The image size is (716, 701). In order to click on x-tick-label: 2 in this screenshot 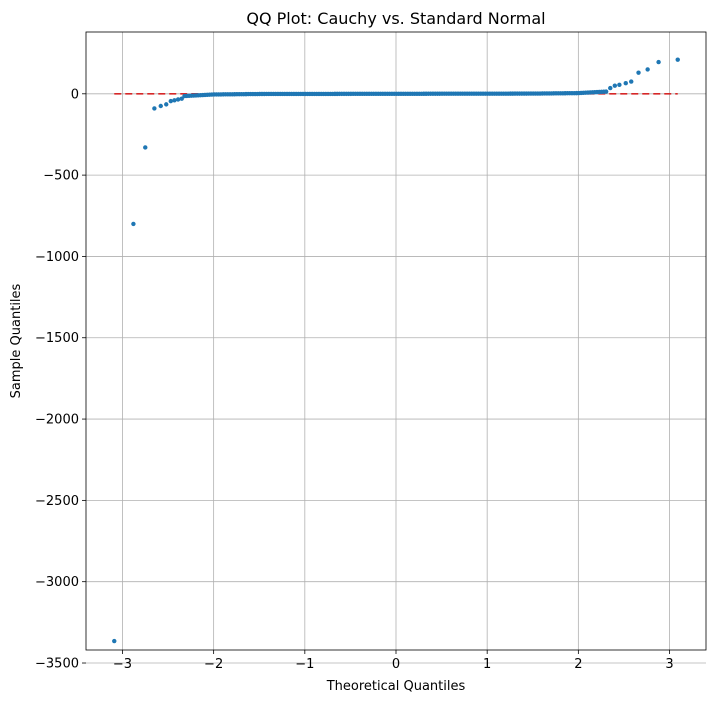, I will do `click(578, 664)`.